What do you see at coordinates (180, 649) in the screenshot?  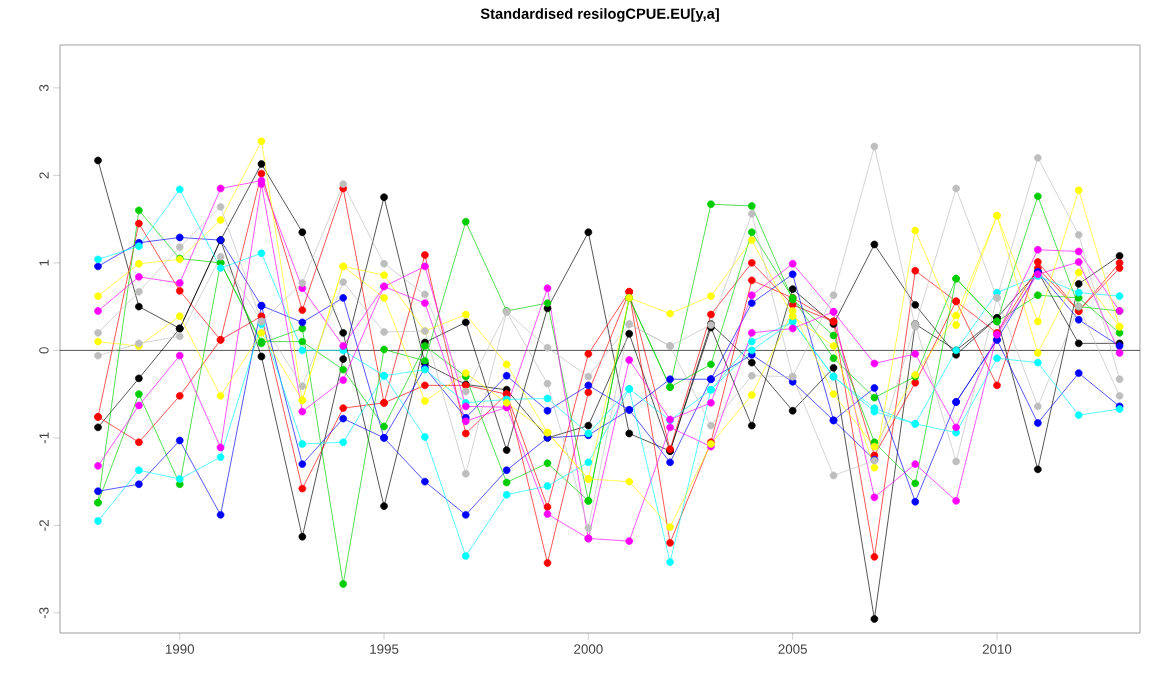 I see `x-tick-label: 1990` at bounding box center [180, 649].